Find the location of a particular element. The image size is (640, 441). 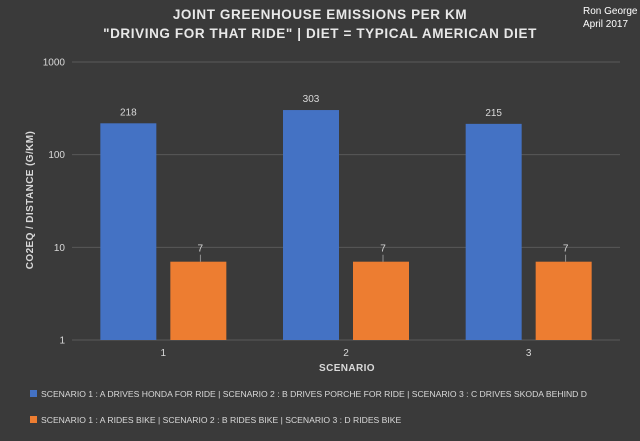

data-label: 215 is located at coordinates (493, 113).